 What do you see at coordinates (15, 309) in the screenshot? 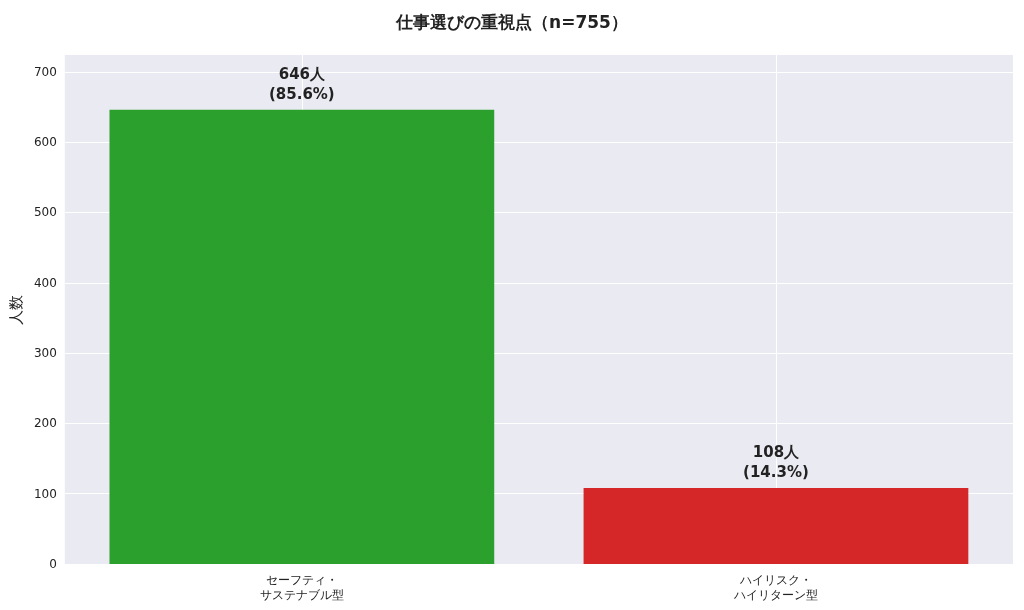
I see `y-axis-title: 人数` at bounding box center [15, 309].